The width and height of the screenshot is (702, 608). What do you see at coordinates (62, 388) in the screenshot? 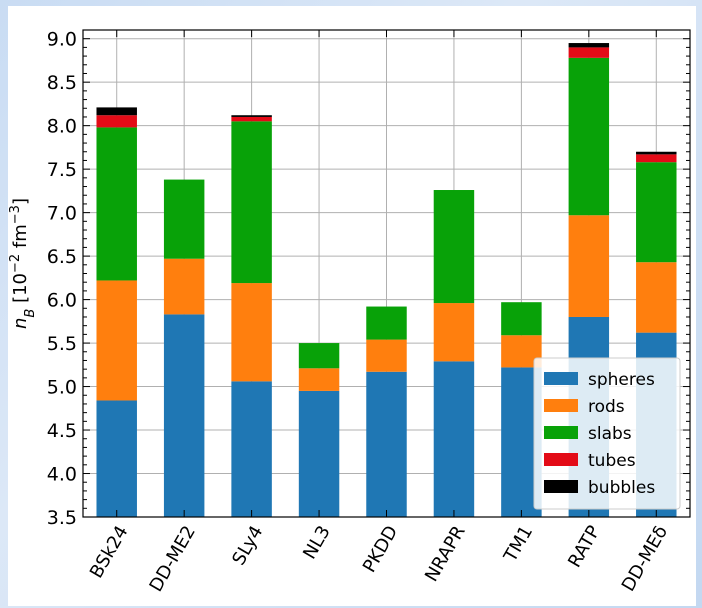
I see `y-tick-label: 5.0` at bounding box center [62, 388].